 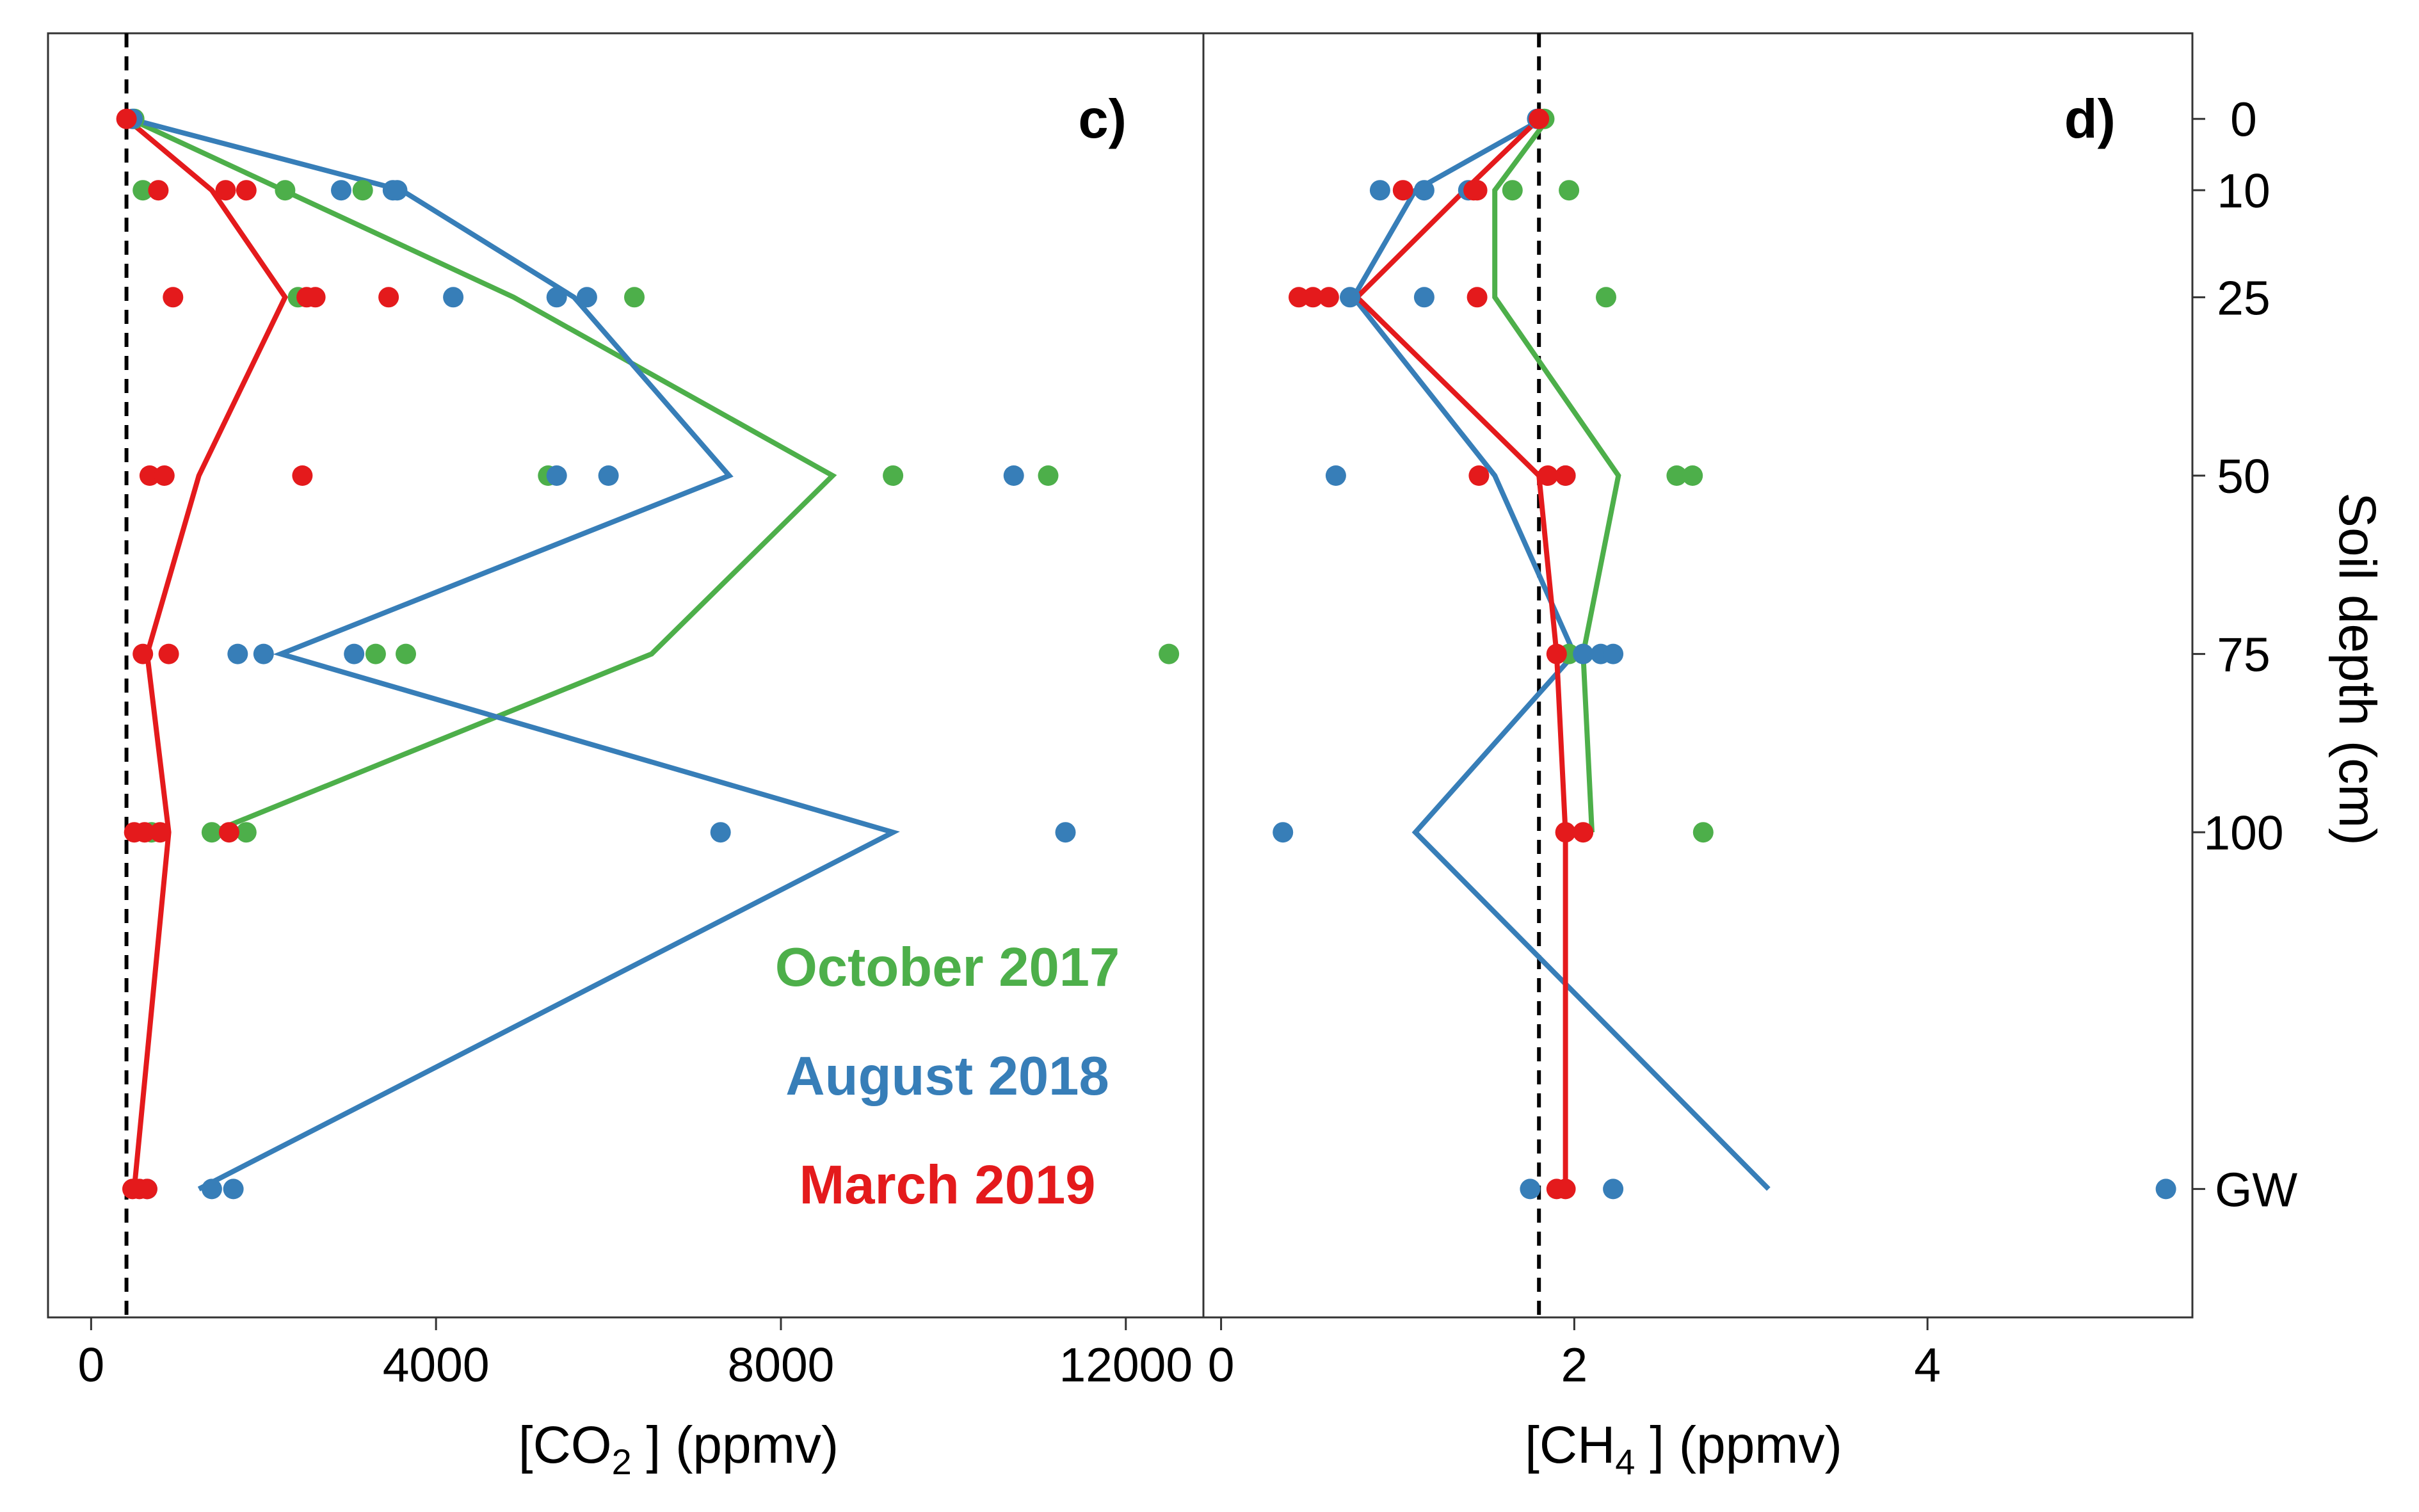 I want to click on depth-tick-label: 25, so click(x=2243, y=298).